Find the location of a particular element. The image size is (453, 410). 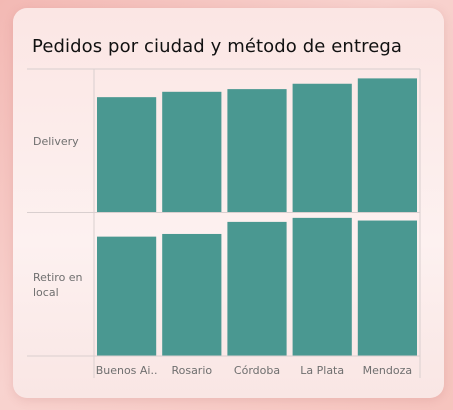

x-tick-label: Buenos Ai.. is located at coordinates (127, 370).